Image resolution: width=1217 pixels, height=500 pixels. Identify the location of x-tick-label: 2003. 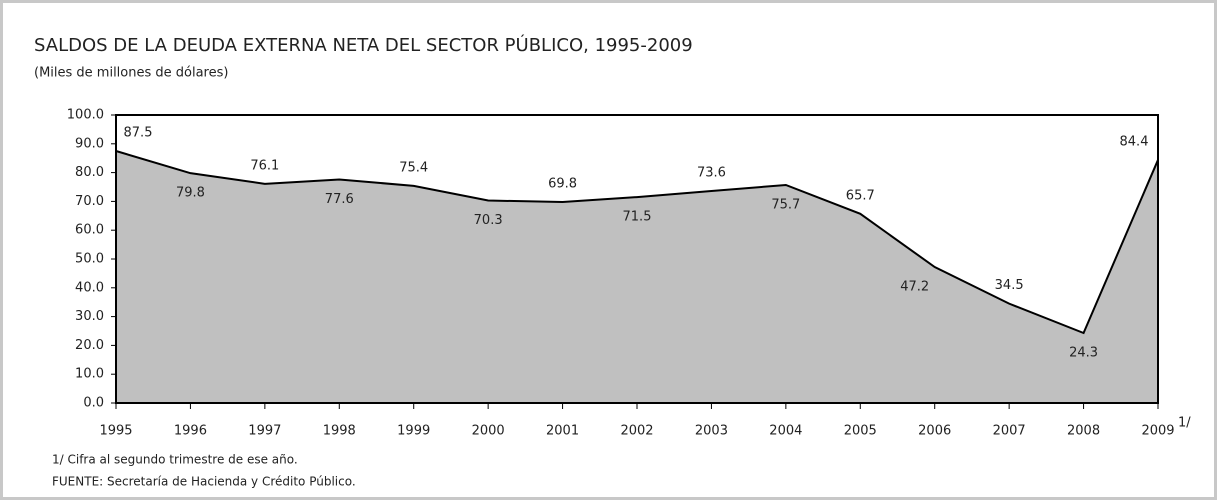
(711, 431).